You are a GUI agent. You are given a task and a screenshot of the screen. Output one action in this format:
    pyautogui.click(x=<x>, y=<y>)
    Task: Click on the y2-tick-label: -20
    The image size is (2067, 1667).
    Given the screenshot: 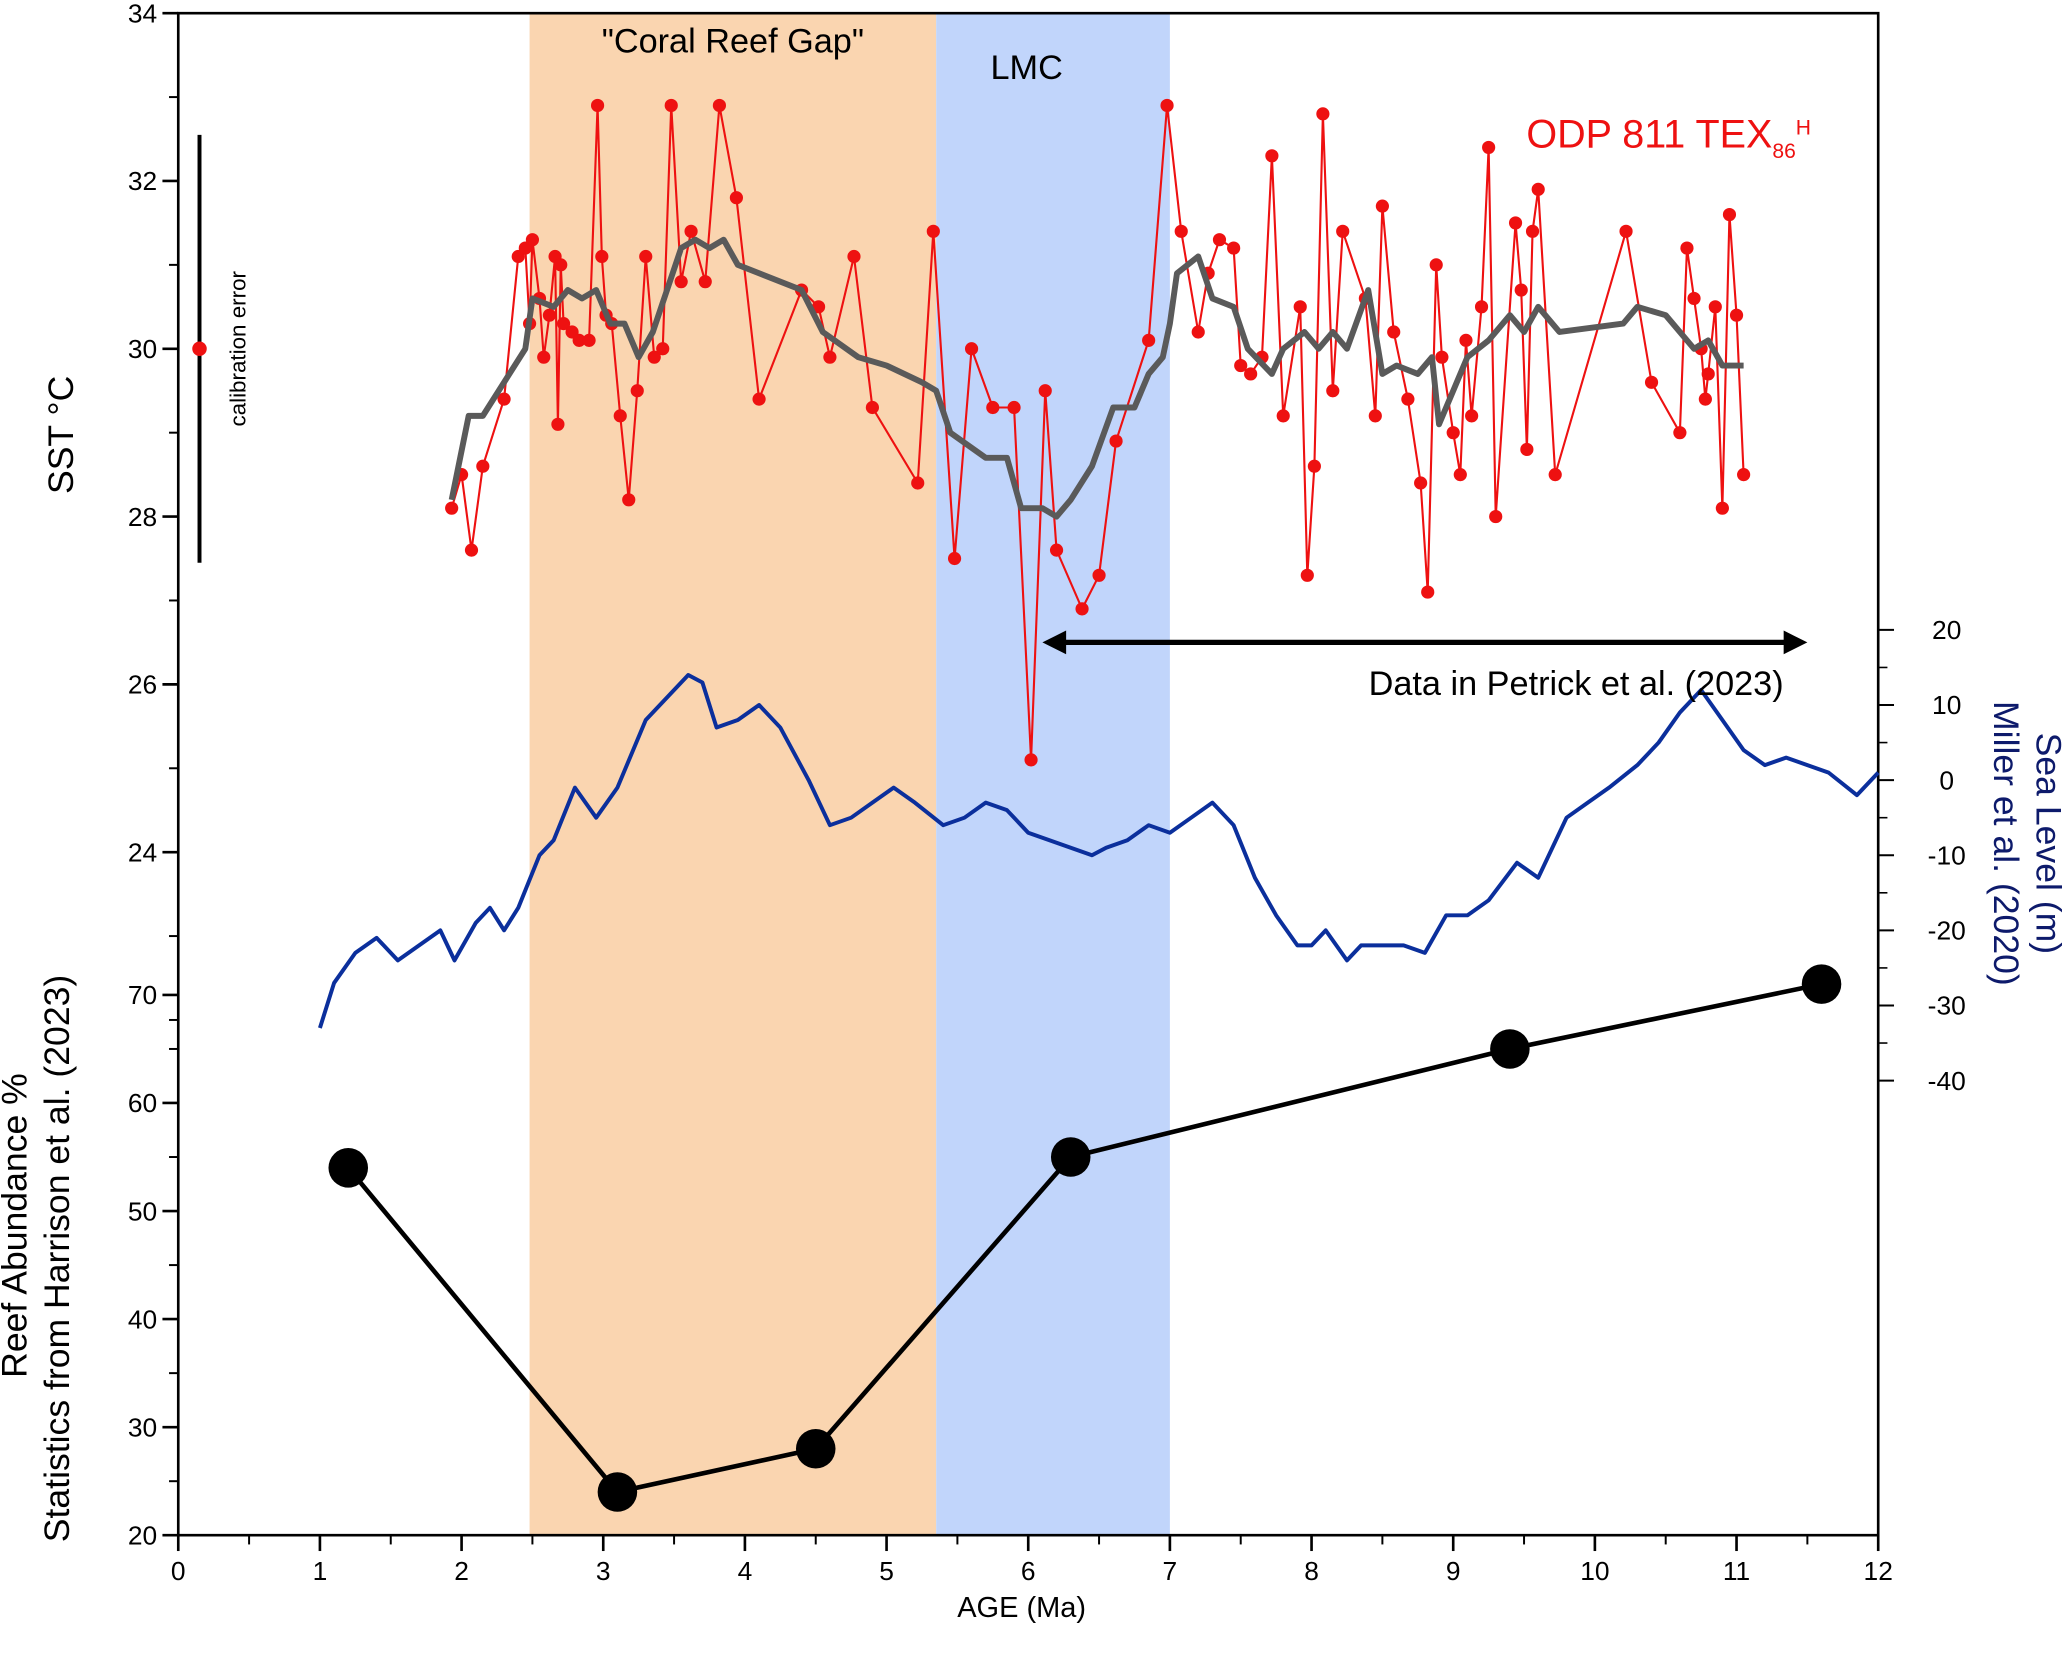 What is the action you would take?
    pyautogui.click(x=1947, y=931)
    